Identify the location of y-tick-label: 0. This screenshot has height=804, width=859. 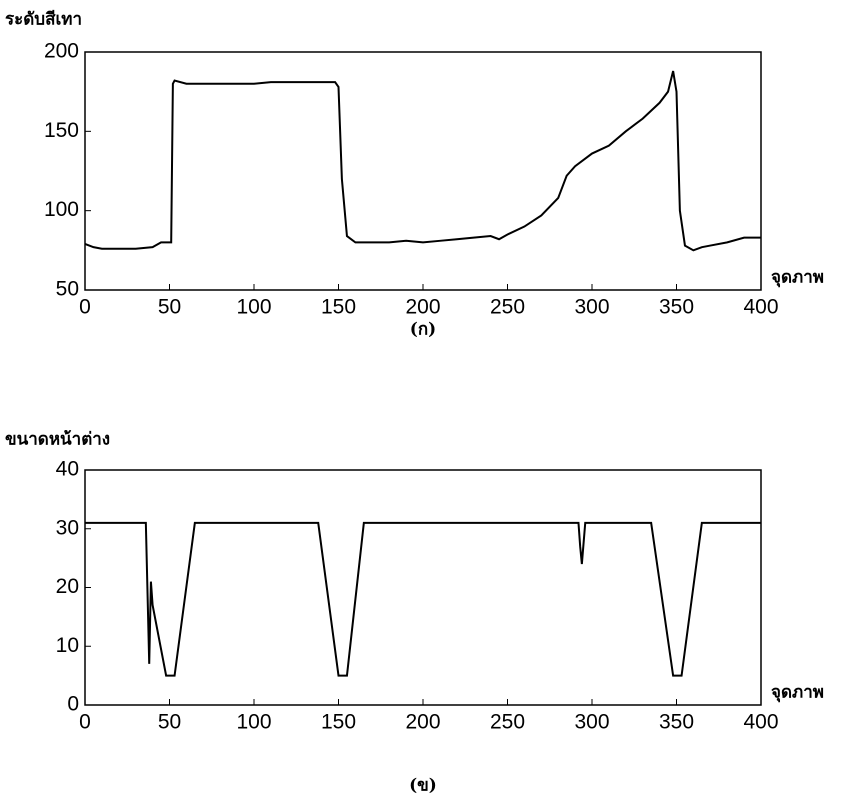
(73, 704).